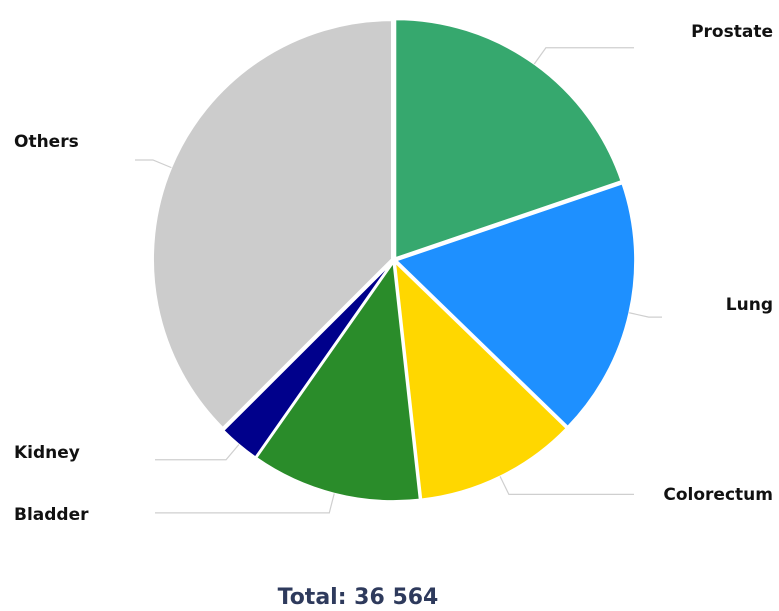 Image resolution: width=779 pixels, height=611 pixels. What do you see at coordinates (645, 315) in the screenshot?
I see `leader-line-lung` at bounding box center [645, 315].